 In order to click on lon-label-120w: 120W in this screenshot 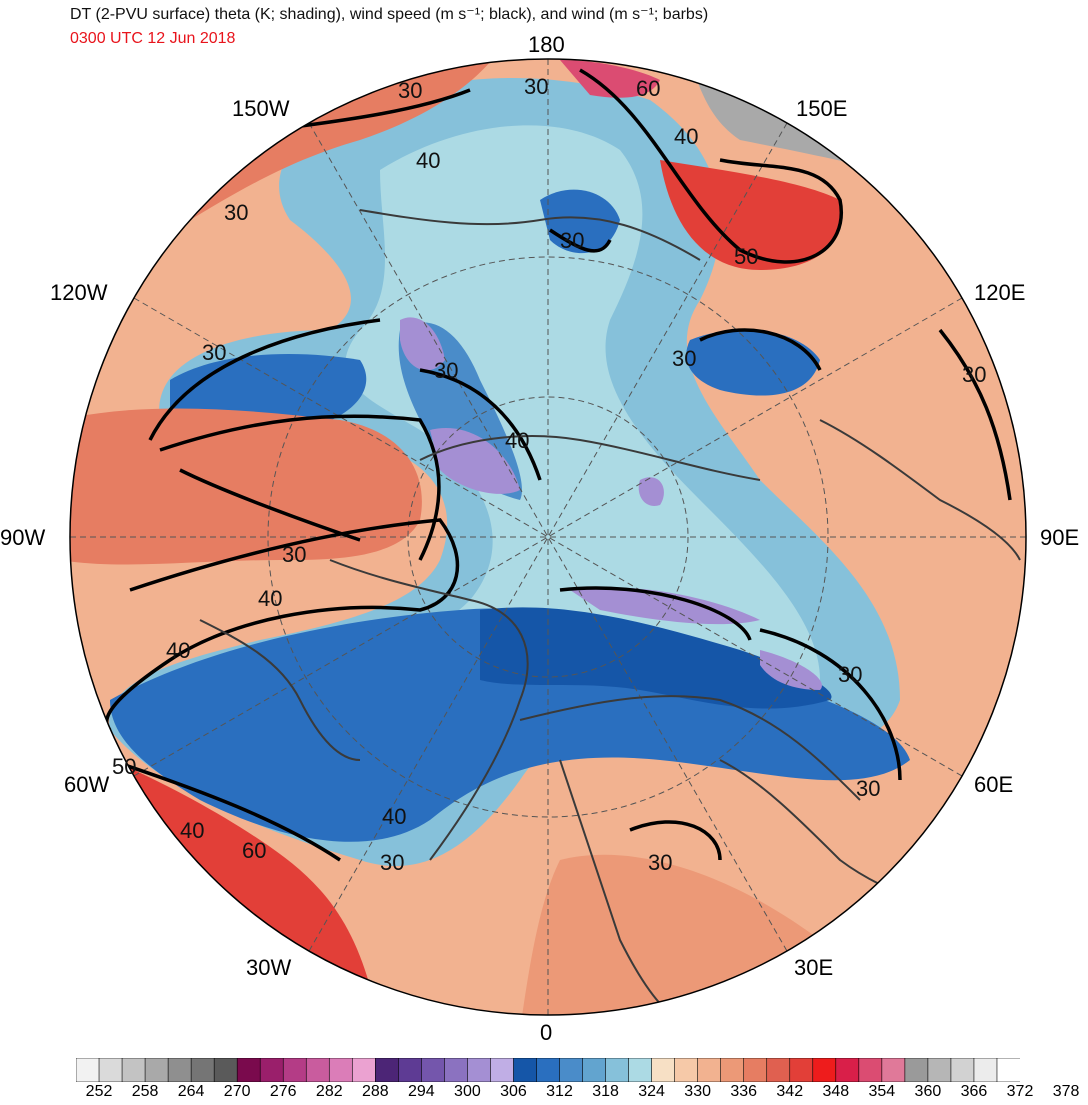, I will do `click(79, 292)`.